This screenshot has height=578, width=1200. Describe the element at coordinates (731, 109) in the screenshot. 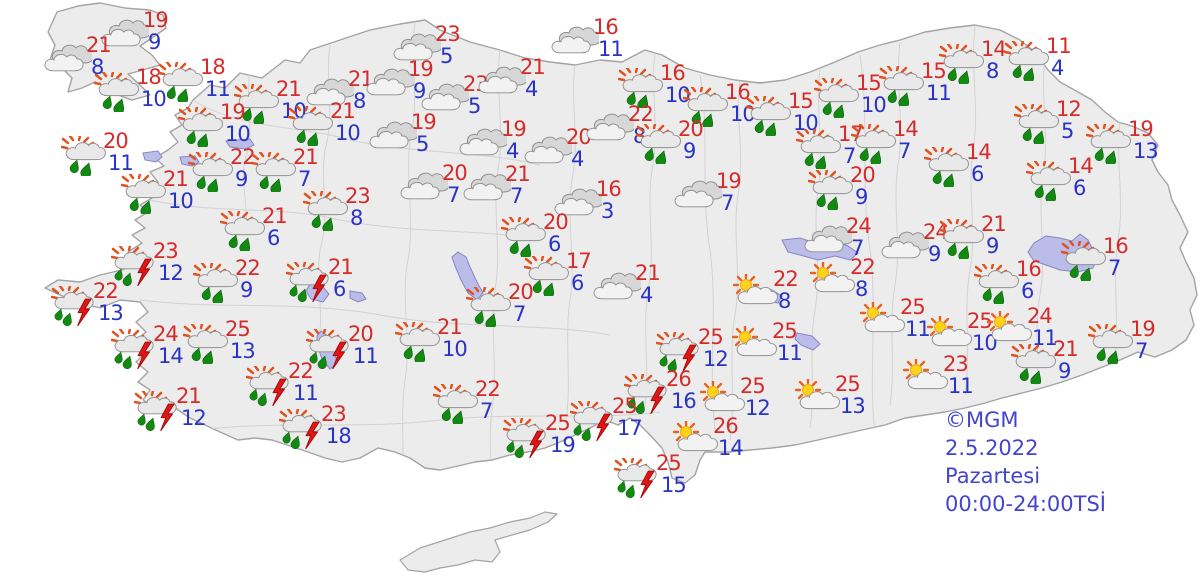

I see `forecast-point: 16 10` at that location.